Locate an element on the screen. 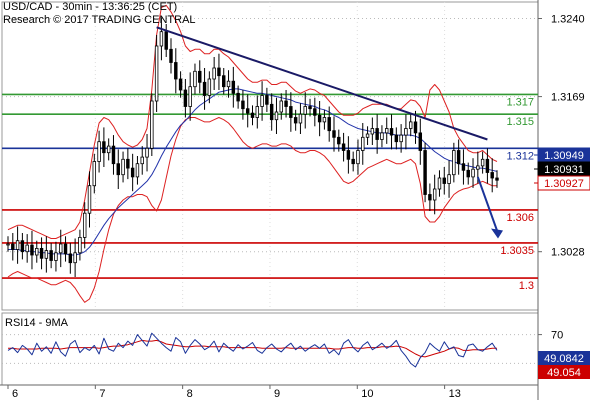 This screenshot has width=590, height=405. rsi-value-box is located at coordinates (564, 372).